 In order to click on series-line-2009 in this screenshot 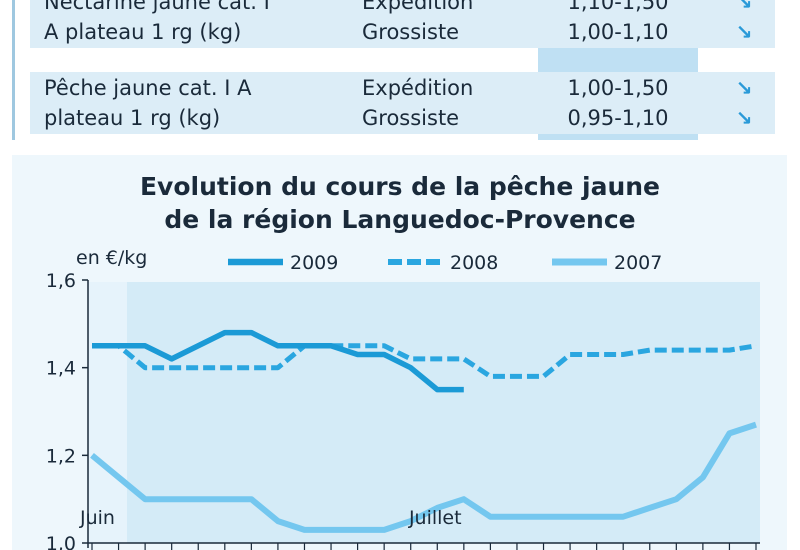, I will do `click(278, 361)`.